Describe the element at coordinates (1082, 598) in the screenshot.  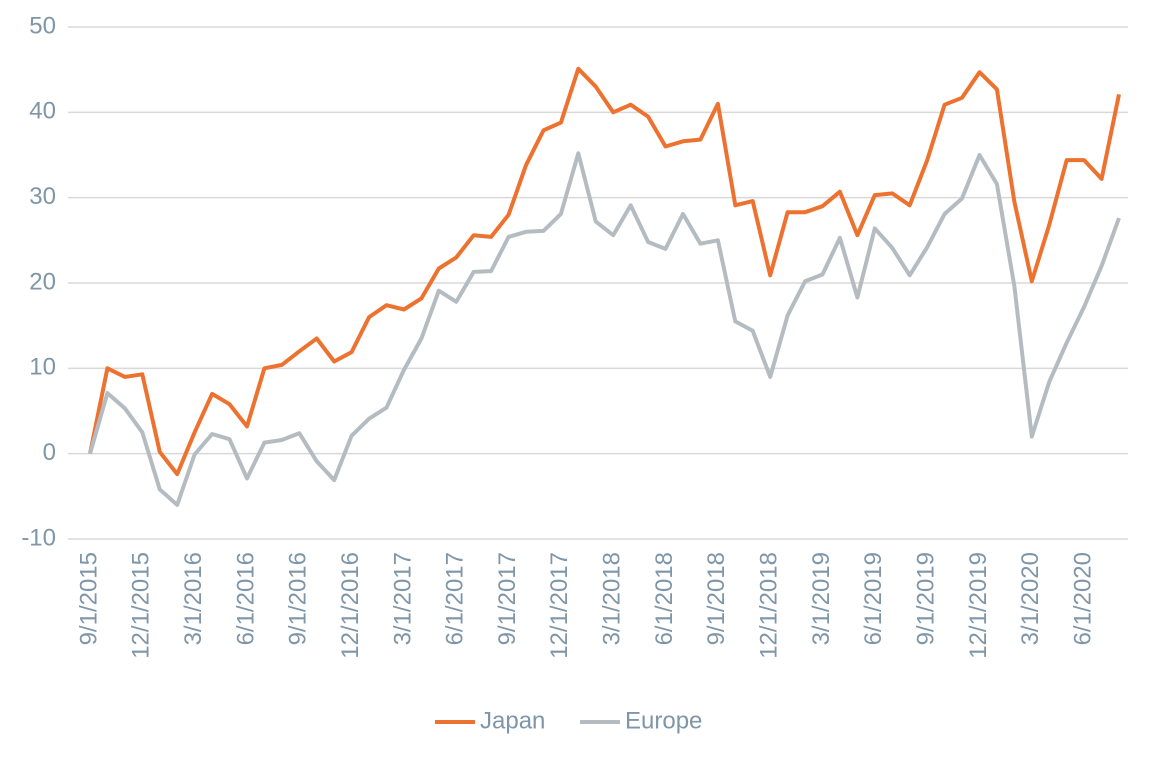
I see `x-tick-label: 6/1/2020` at that location.